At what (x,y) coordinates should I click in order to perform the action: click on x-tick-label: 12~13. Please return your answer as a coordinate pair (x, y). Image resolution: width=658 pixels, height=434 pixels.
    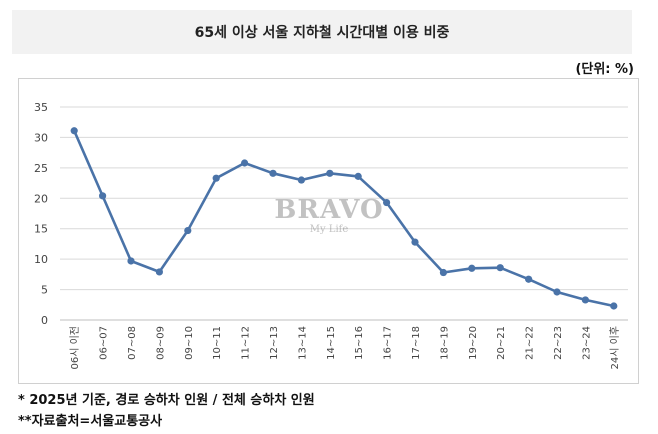
    Looking at the image, I should click on (274, 343).